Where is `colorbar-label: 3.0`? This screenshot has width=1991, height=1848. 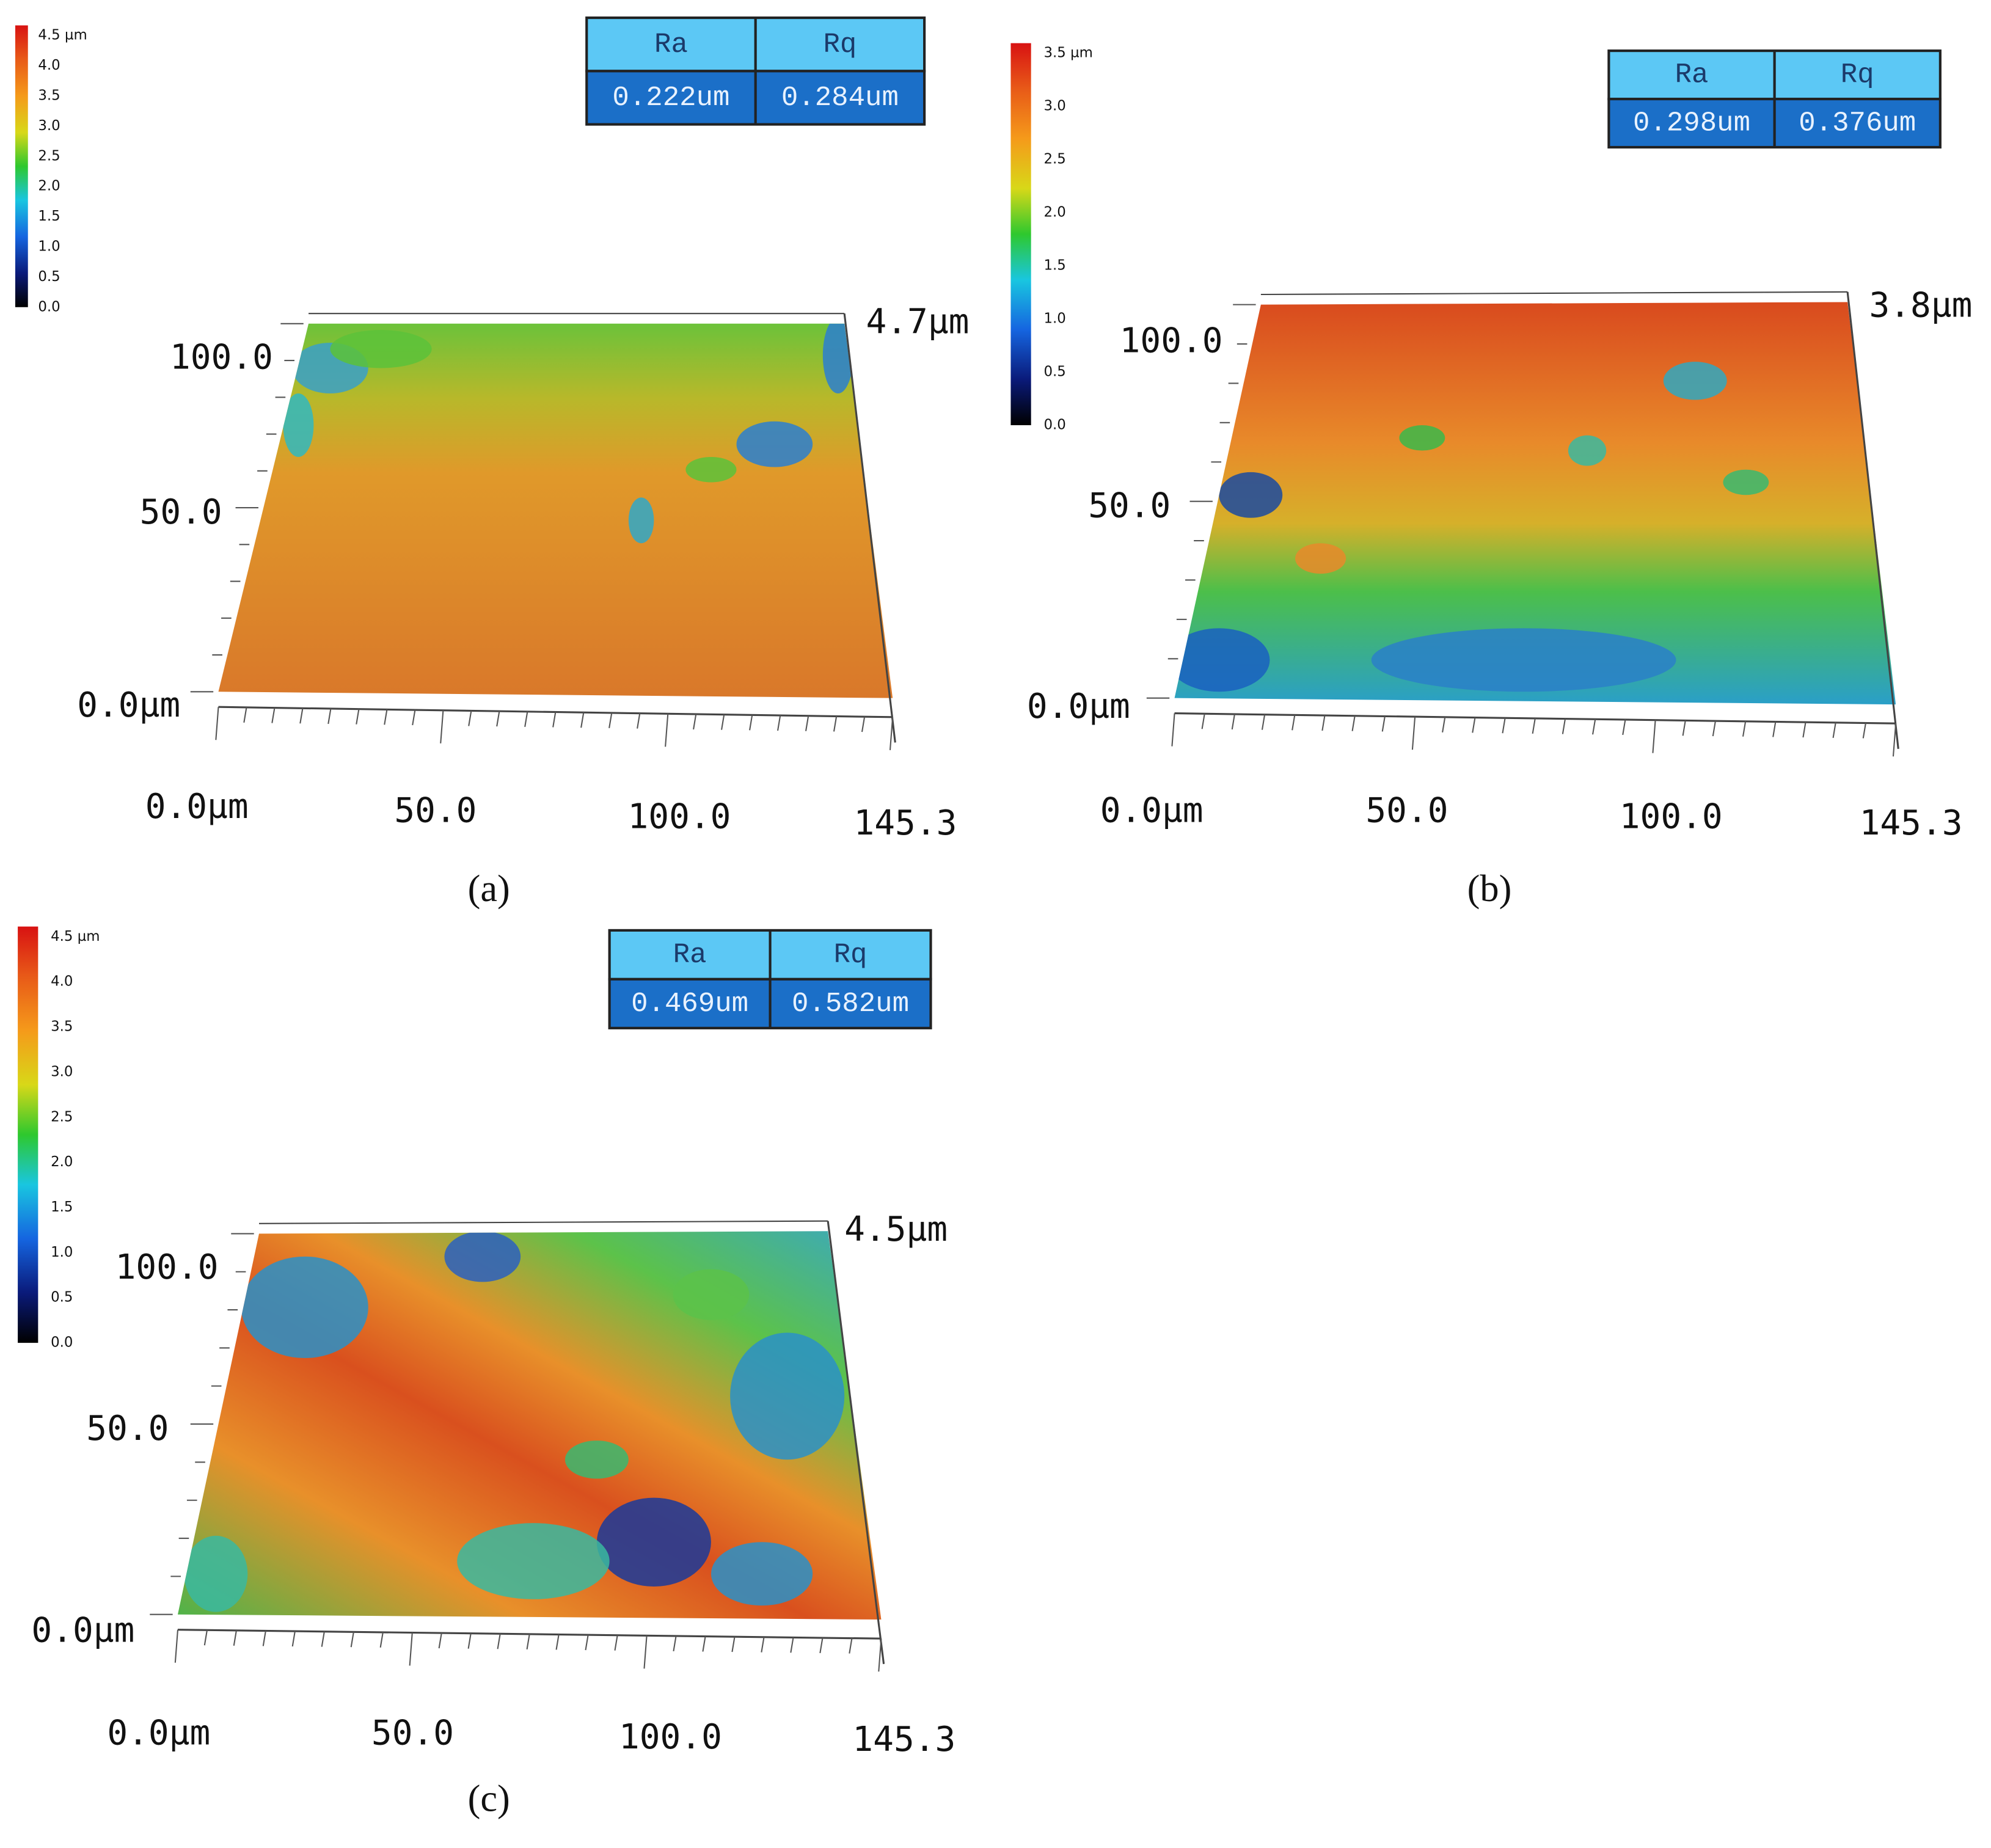
colorbar-label: 3.0 is located at coordinates (1054, 106).